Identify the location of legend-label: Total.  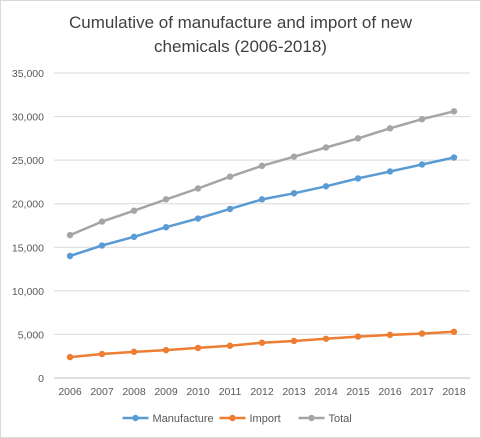
(340, 419).